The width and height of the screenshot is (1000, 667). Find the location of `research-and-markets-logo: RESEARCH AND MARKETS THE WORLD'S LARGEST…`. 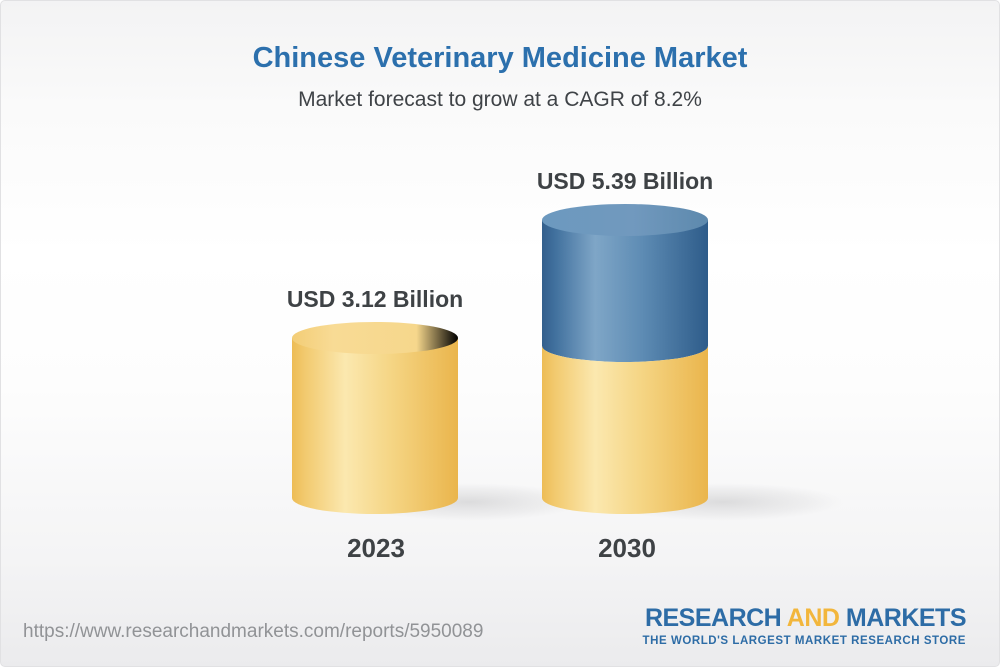

research-and-markets-logo: RESEARCH AND MARKETS THE WORLD'S LARGEST… is located at coordinates (804, 625).